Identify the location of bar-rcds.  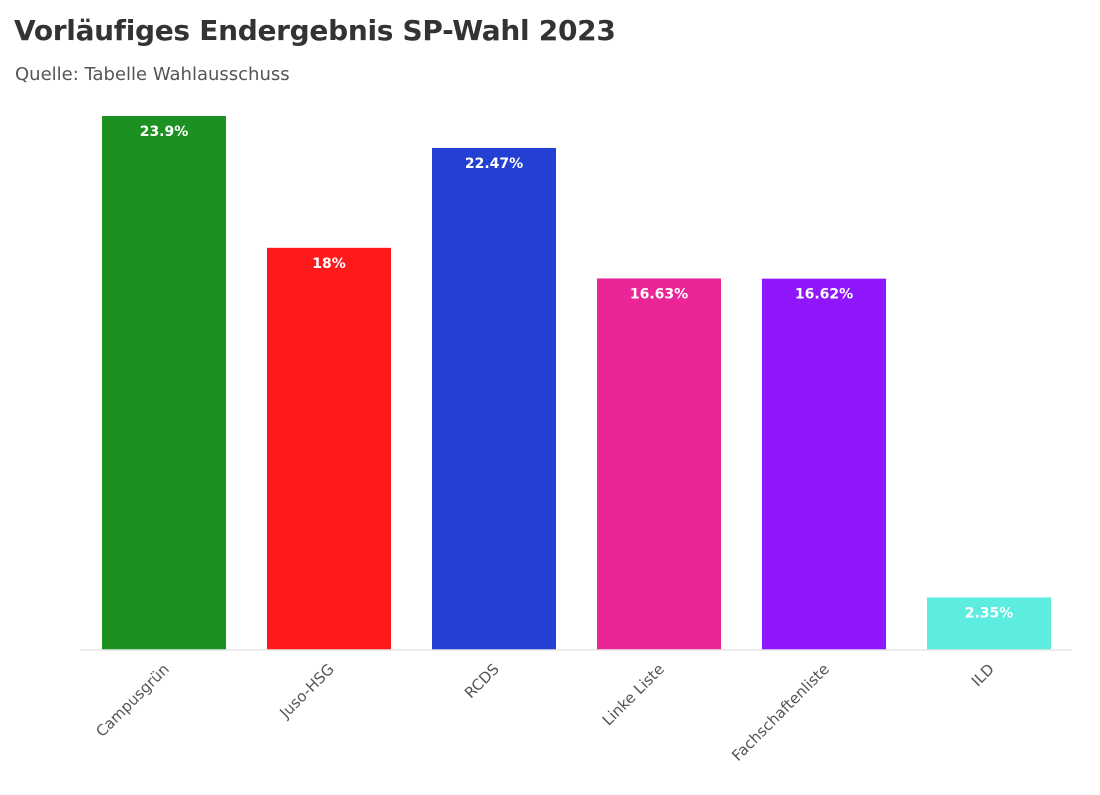
(494, 398).